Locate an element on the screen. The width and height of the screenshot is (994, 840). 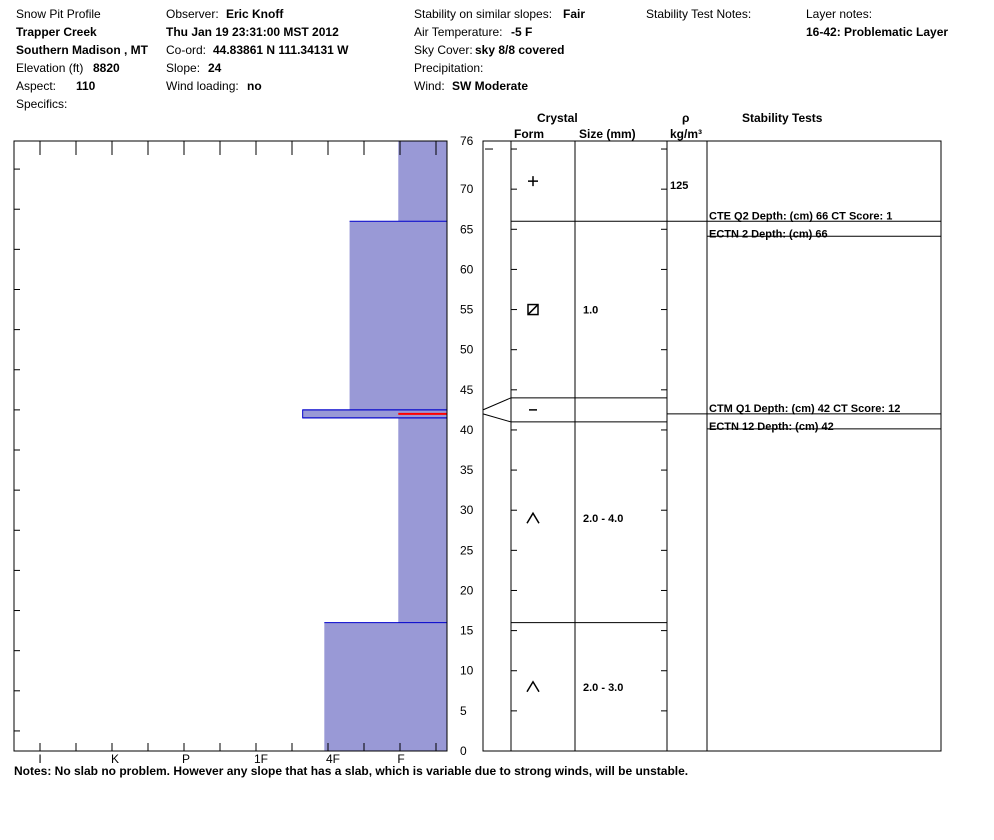
rho-header: ρ is located at coordinates (686, 118).